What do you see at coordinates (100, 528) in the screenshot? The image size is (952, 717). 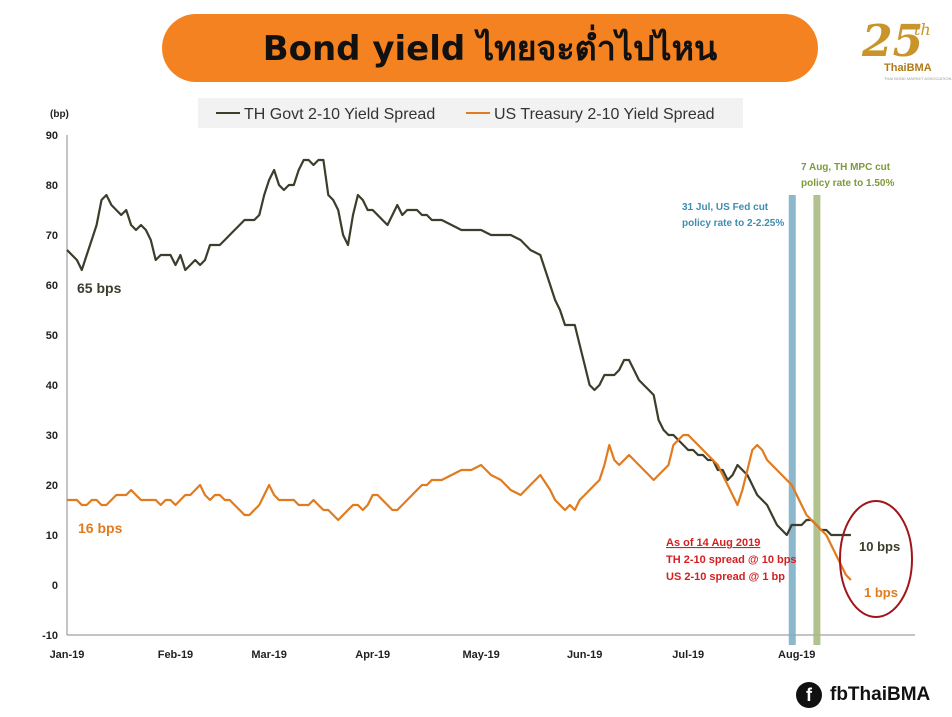 I see `us-start-label: 16 bps` at bounding box center [100, 528].